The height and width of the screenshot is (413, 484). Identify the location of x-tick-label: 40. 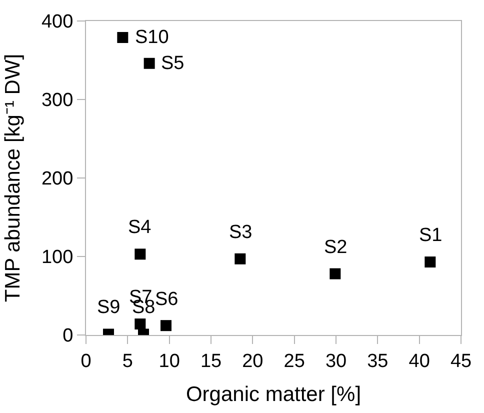
(419, 361).